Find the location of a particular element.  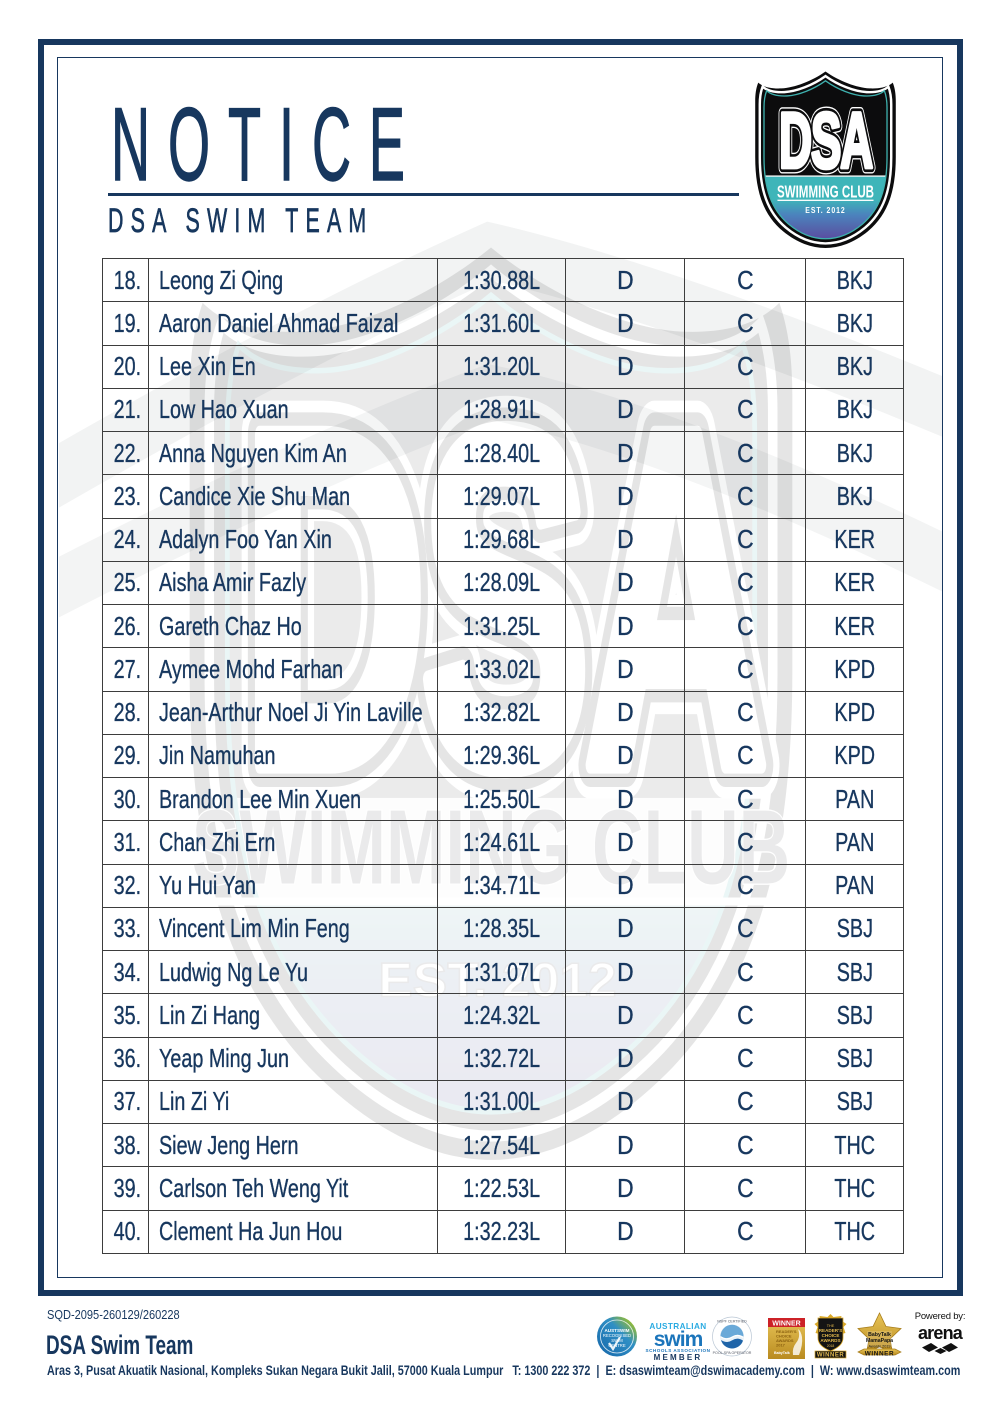

svg-text: SCHOOLS ASSOCIATION is located at coordinates (678, 1350).